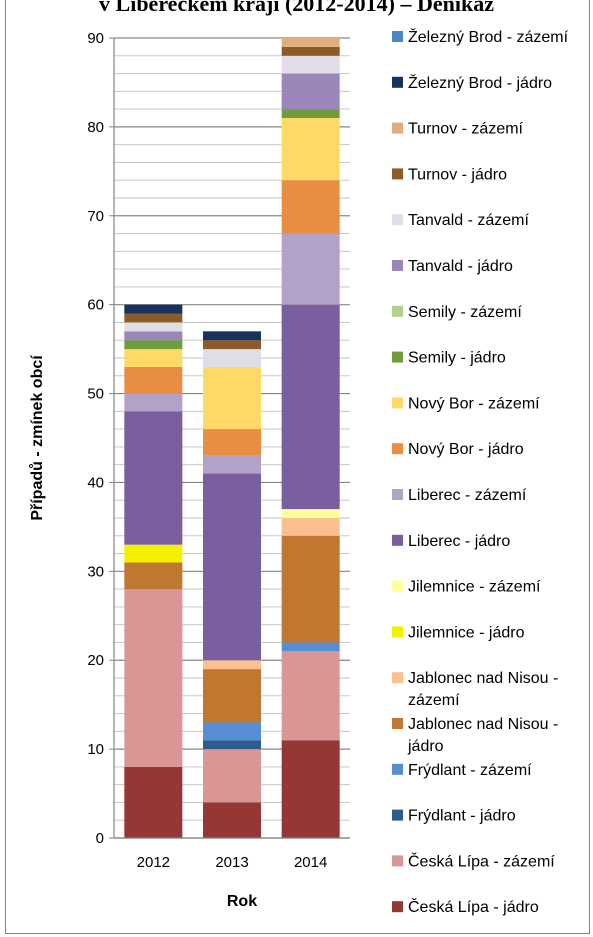  What do you see at coordinates (153, 862) in the screenshot?
I see `x-tick-label: 2012` at bounding box center [153, 862].